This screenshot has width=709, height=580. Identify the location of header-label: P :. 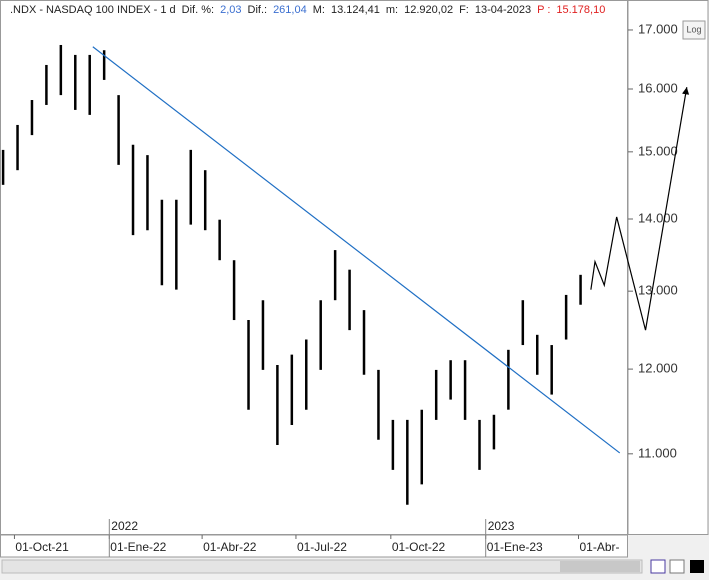
(543, 10).